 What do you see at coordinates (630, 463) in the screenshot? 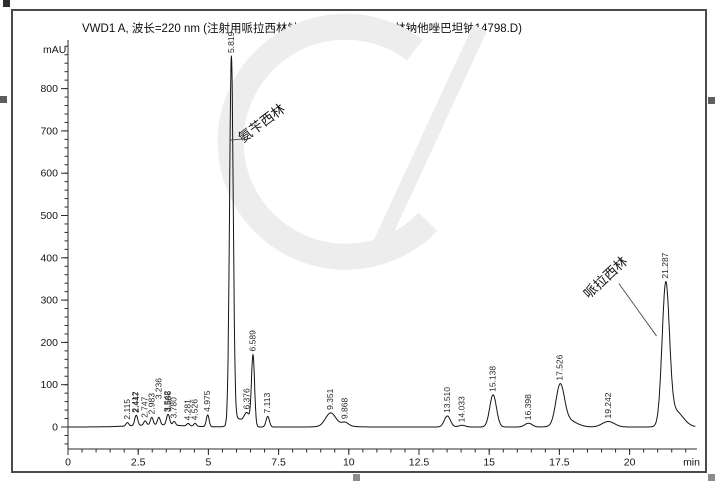
I see `x-tick-label: 20` at bounding box center [630, 463].